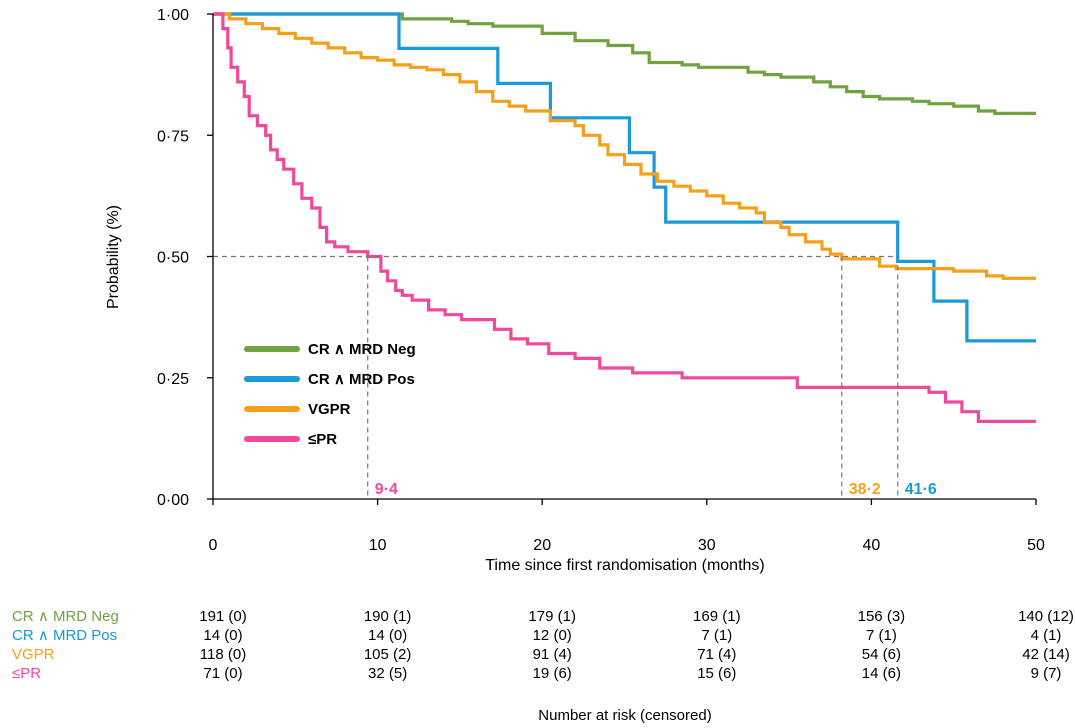 The height and width of the screenshot is (728, 1075). Describe the element at coordinates (865, 489) in the screenshot. I see `median-label: 38·2` at that location.